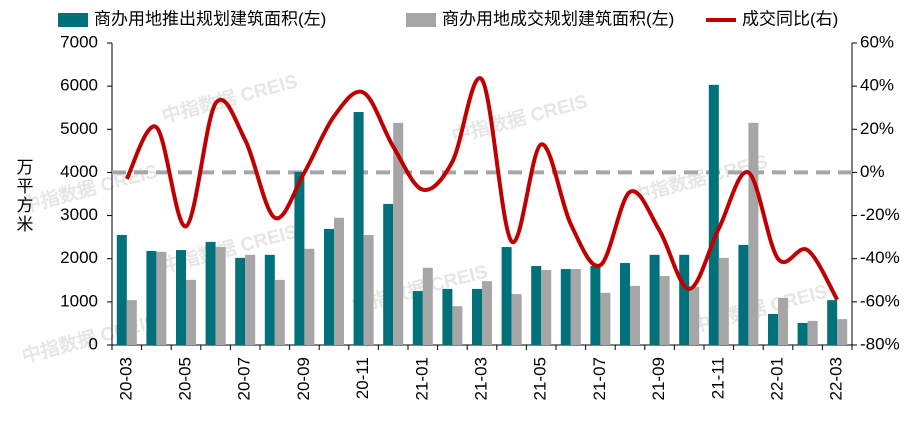  Describe the element at coordinates (540, 378) in the screenshot. I see `x-tick-label: 21-05` at that location.